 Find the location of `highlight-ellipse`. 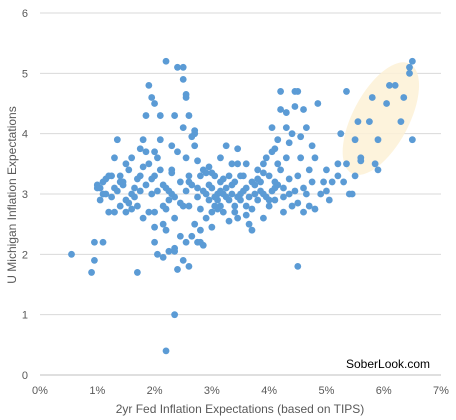

highlight-ellipse is located at coordinates (381, 118).